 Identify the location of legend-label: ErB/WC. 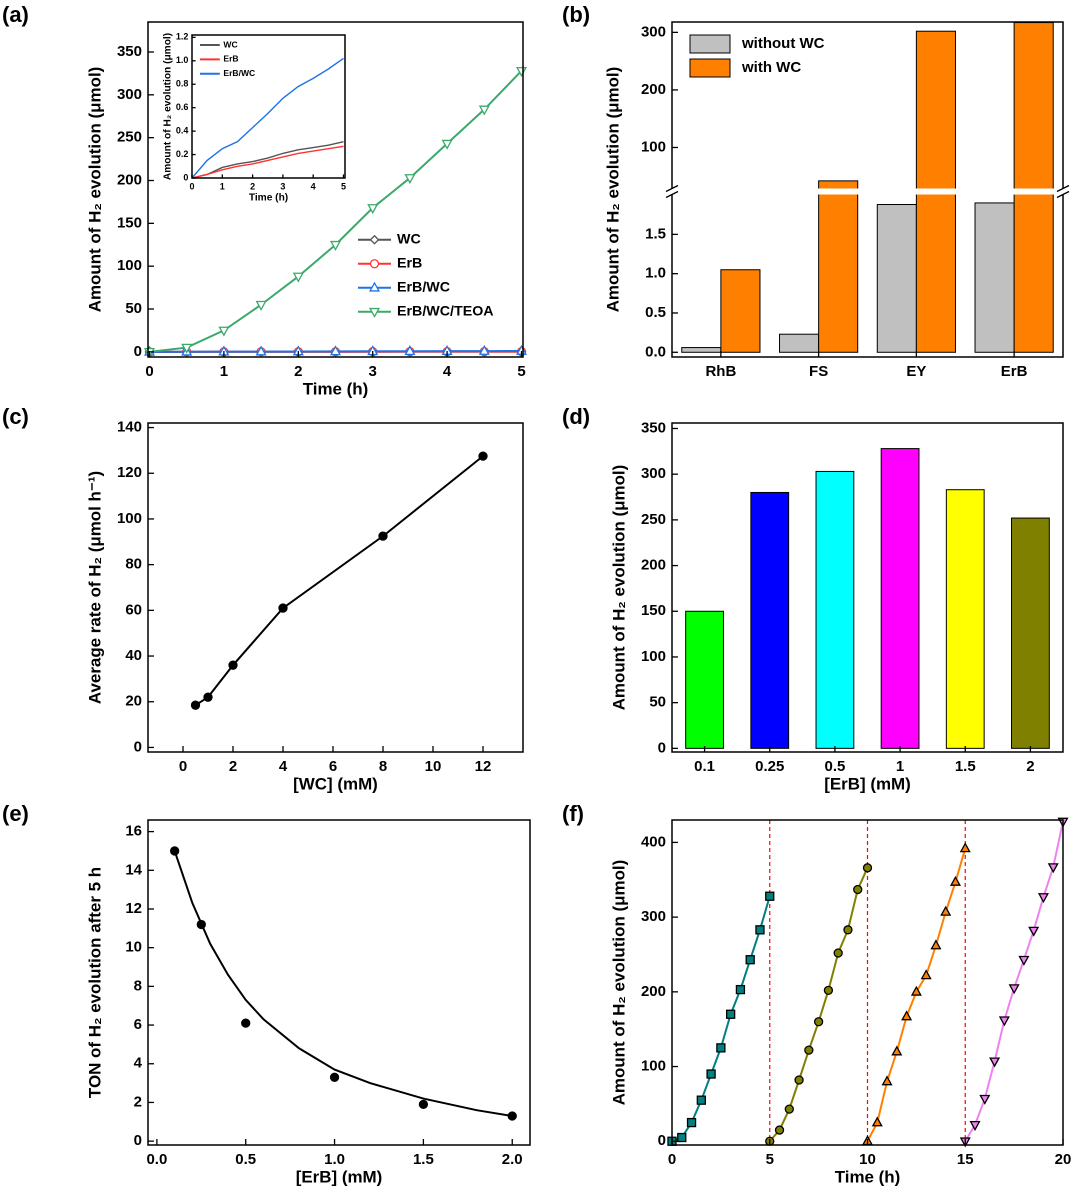
(423, 288).